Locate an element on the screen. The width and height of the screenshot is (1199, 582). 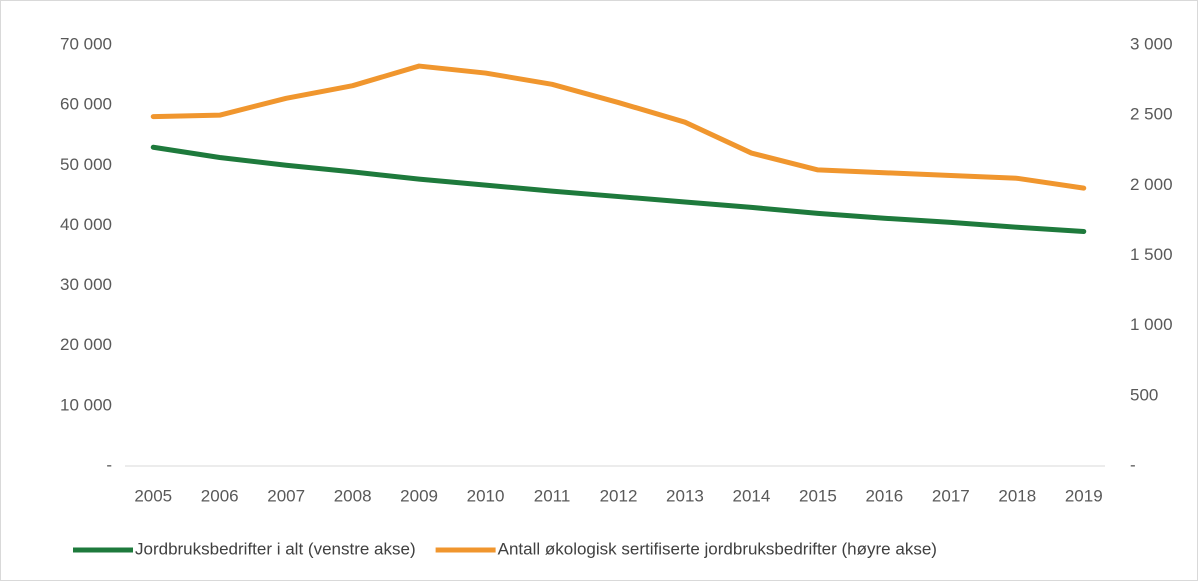
x-tick-label: 2007 is located at coordinates (286, 495).